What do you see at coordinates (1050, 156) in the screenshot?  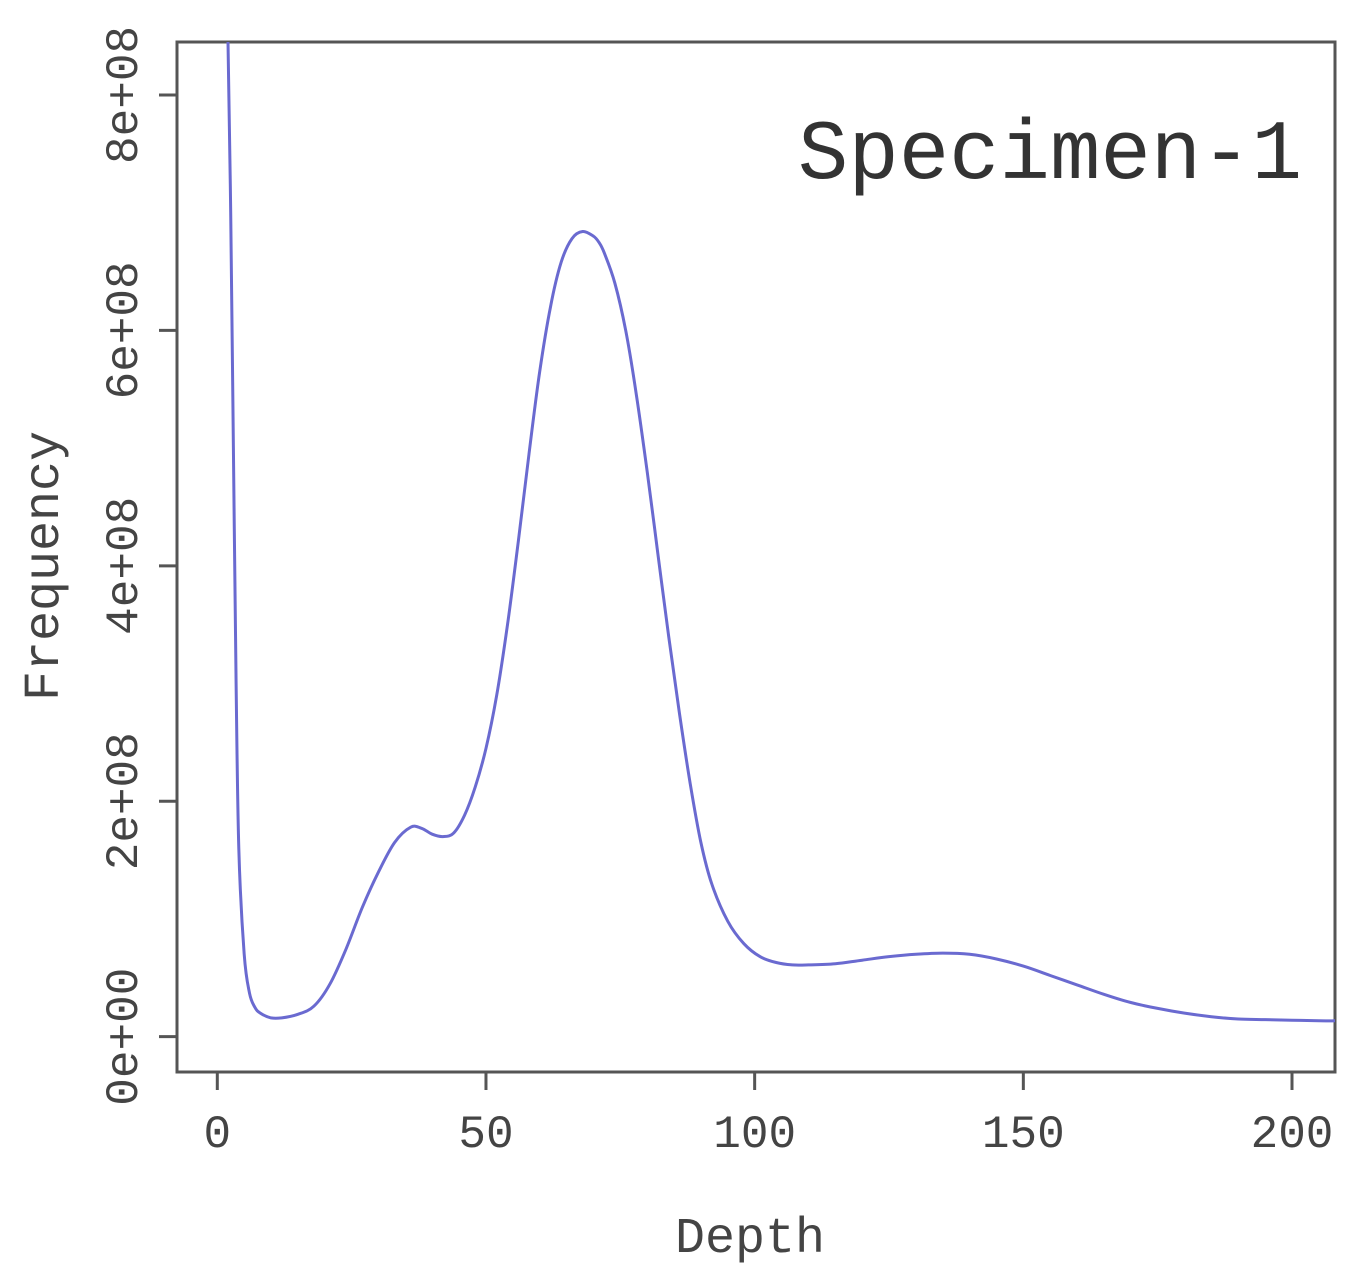 I see `plot-annotation: Specimen-1` at bounding box center [1050, 156].